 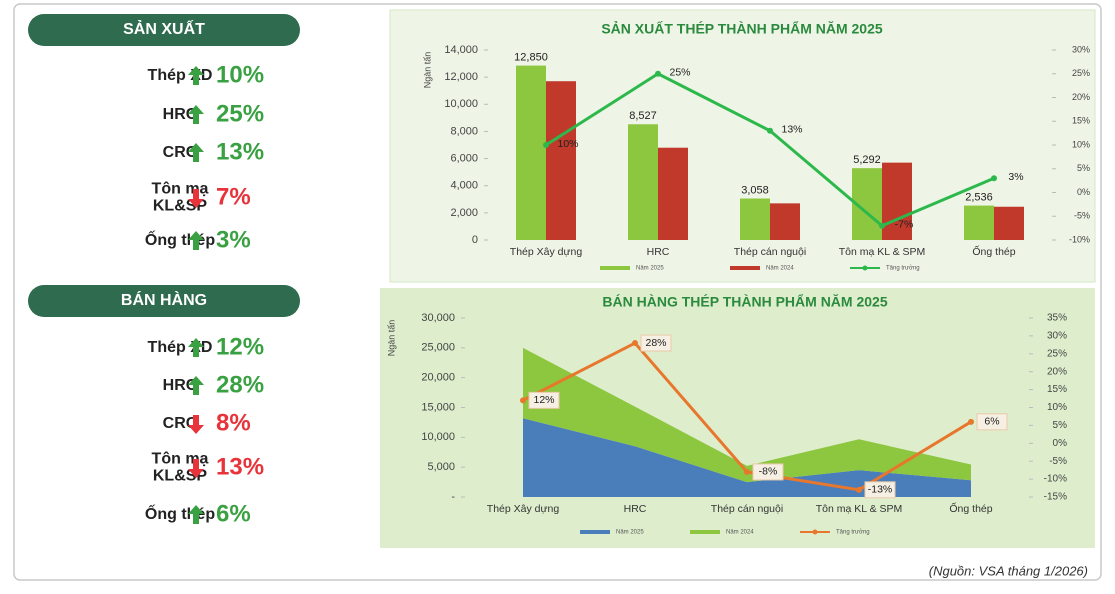 What do you see at coordinates (1057, 318) in the screenshot?
I see `y2-tick-label: 35%` at bounding box center [1057, 318].